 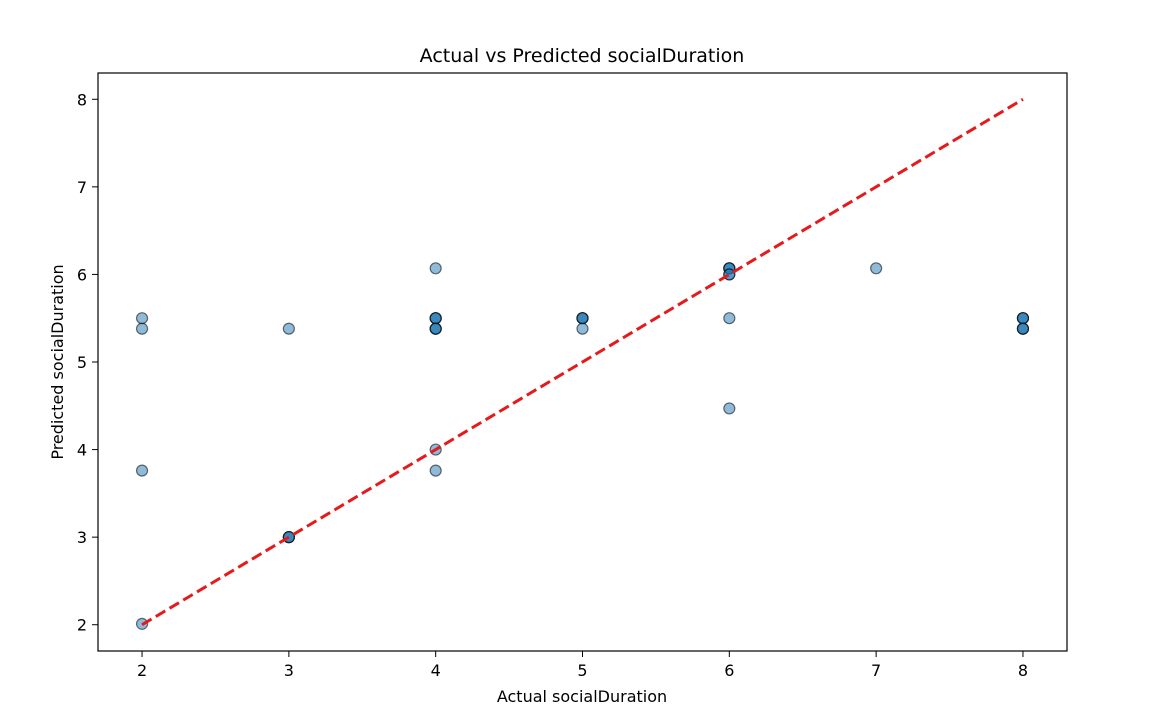 I want to click on y-axis: 2 3 4 5 6 7 8, so click(x=87, y=362).